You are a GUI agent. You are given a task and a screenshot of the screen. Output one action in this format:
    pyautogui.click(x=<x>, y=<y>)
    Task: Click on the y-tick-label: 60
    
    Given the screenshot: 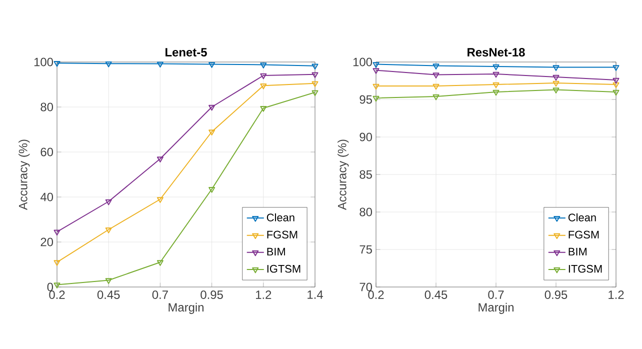 What is the action you would take?
    pyautogui.click(x=47, y=152)
    